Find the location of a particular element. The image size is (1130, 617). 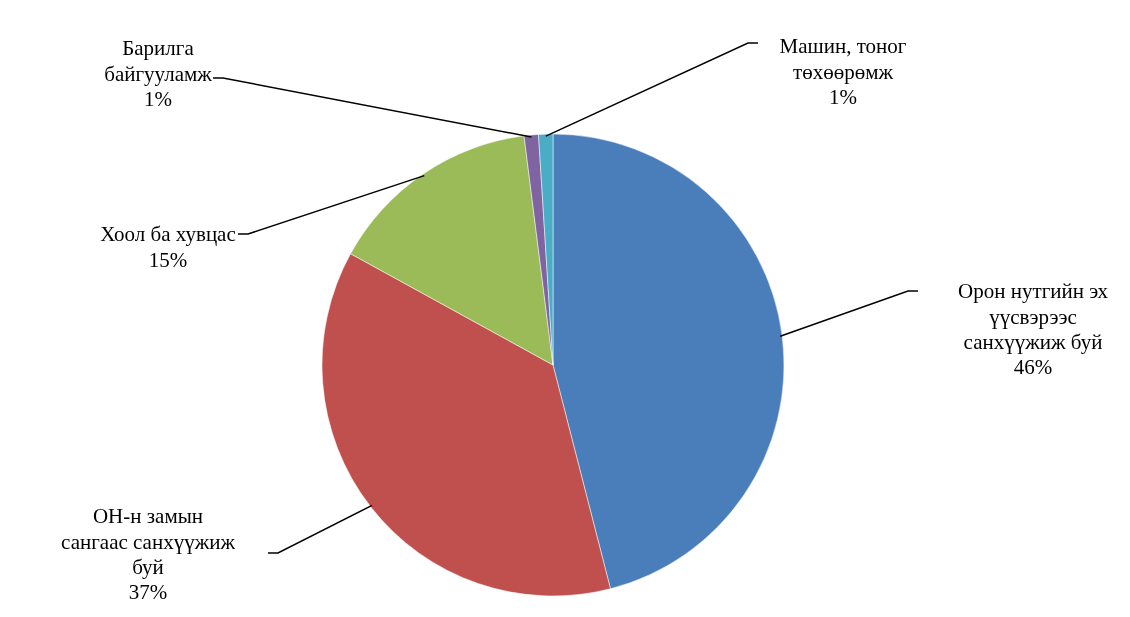

data-label: 46% is located at coordinates (1033, 366).